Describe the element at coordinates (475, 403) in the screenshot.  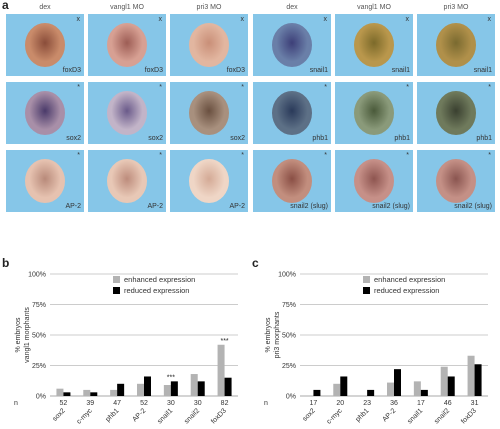
I see `n-value: 31` at that location.